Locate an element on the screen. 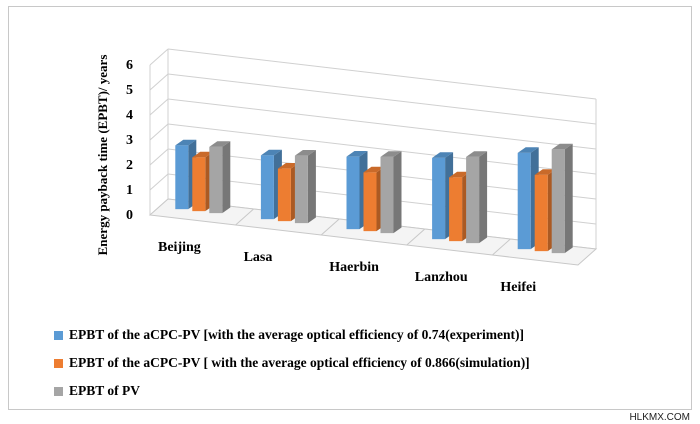 The height and width of the screenshot is (424, 700). legend-swatch-experiment is located at coordinates (58, 335).